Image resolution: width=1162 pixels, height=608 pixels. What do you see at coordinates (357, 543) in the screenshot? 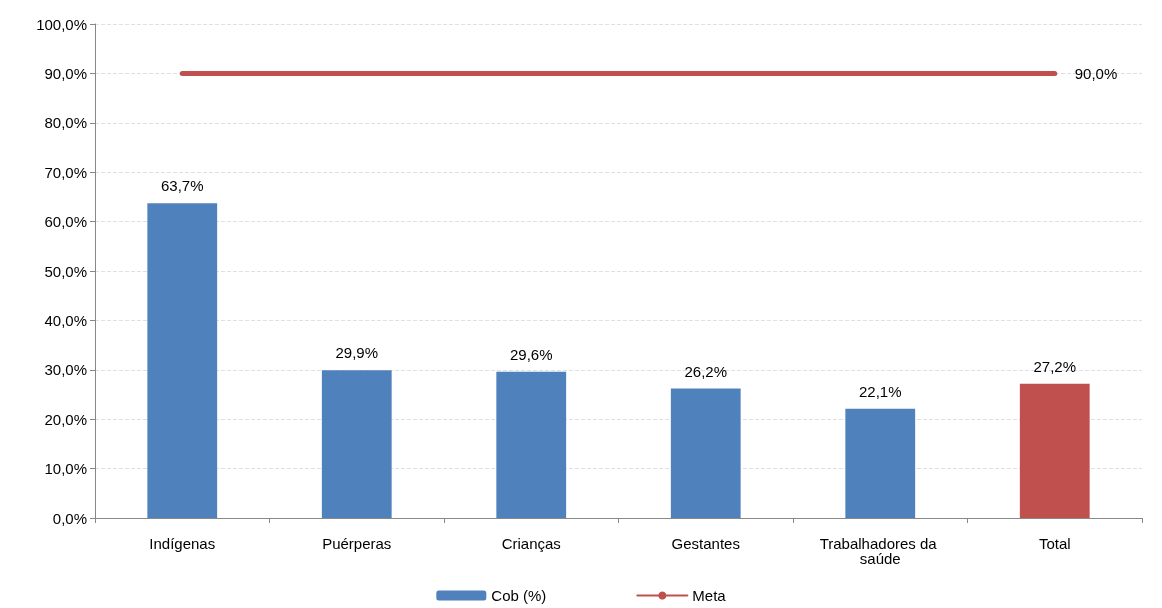
I see `x-tick-label: Puérperas` at bounding box center [357, 543].